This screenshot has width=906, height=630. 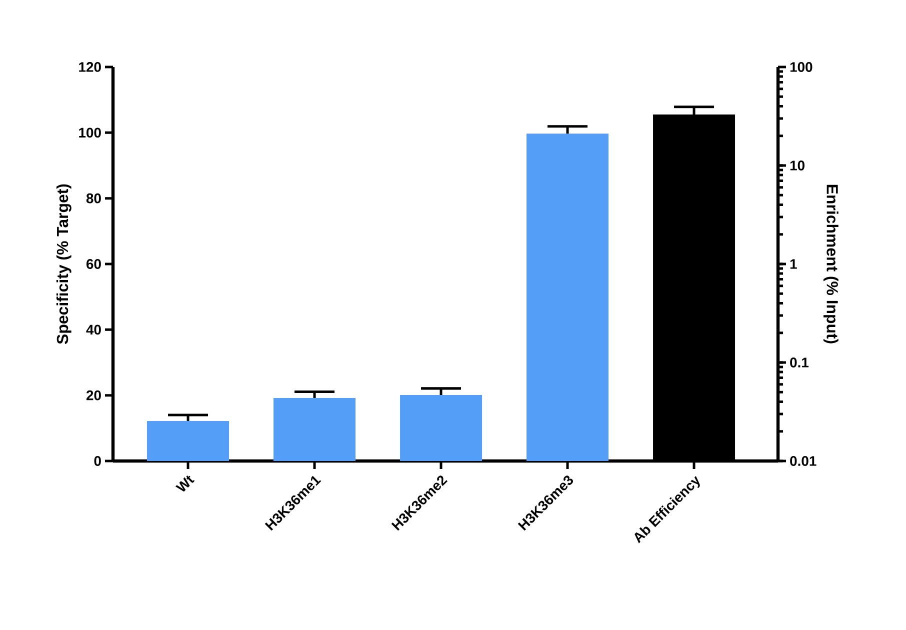 I want to click on y-axis-title: Specificity (% Target), so click(x=64, y=264).